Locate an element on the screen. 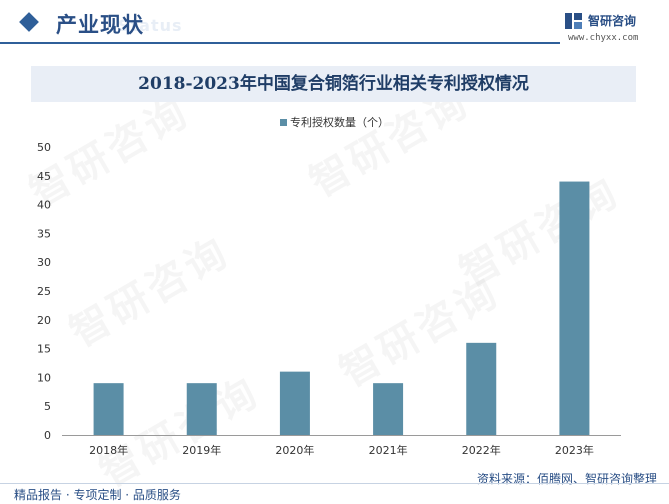  legend-swatch is located at coordinates (283, 122).